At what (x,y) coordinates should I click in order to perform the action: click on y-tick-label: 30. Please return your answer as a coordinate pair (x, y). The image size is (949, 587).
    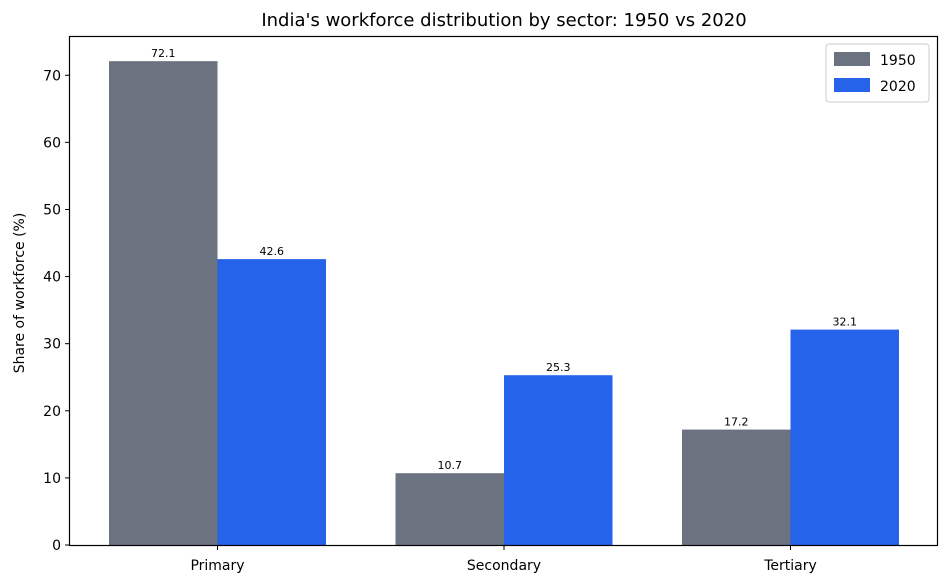
    Looking at the image, I should click on (52, 345).